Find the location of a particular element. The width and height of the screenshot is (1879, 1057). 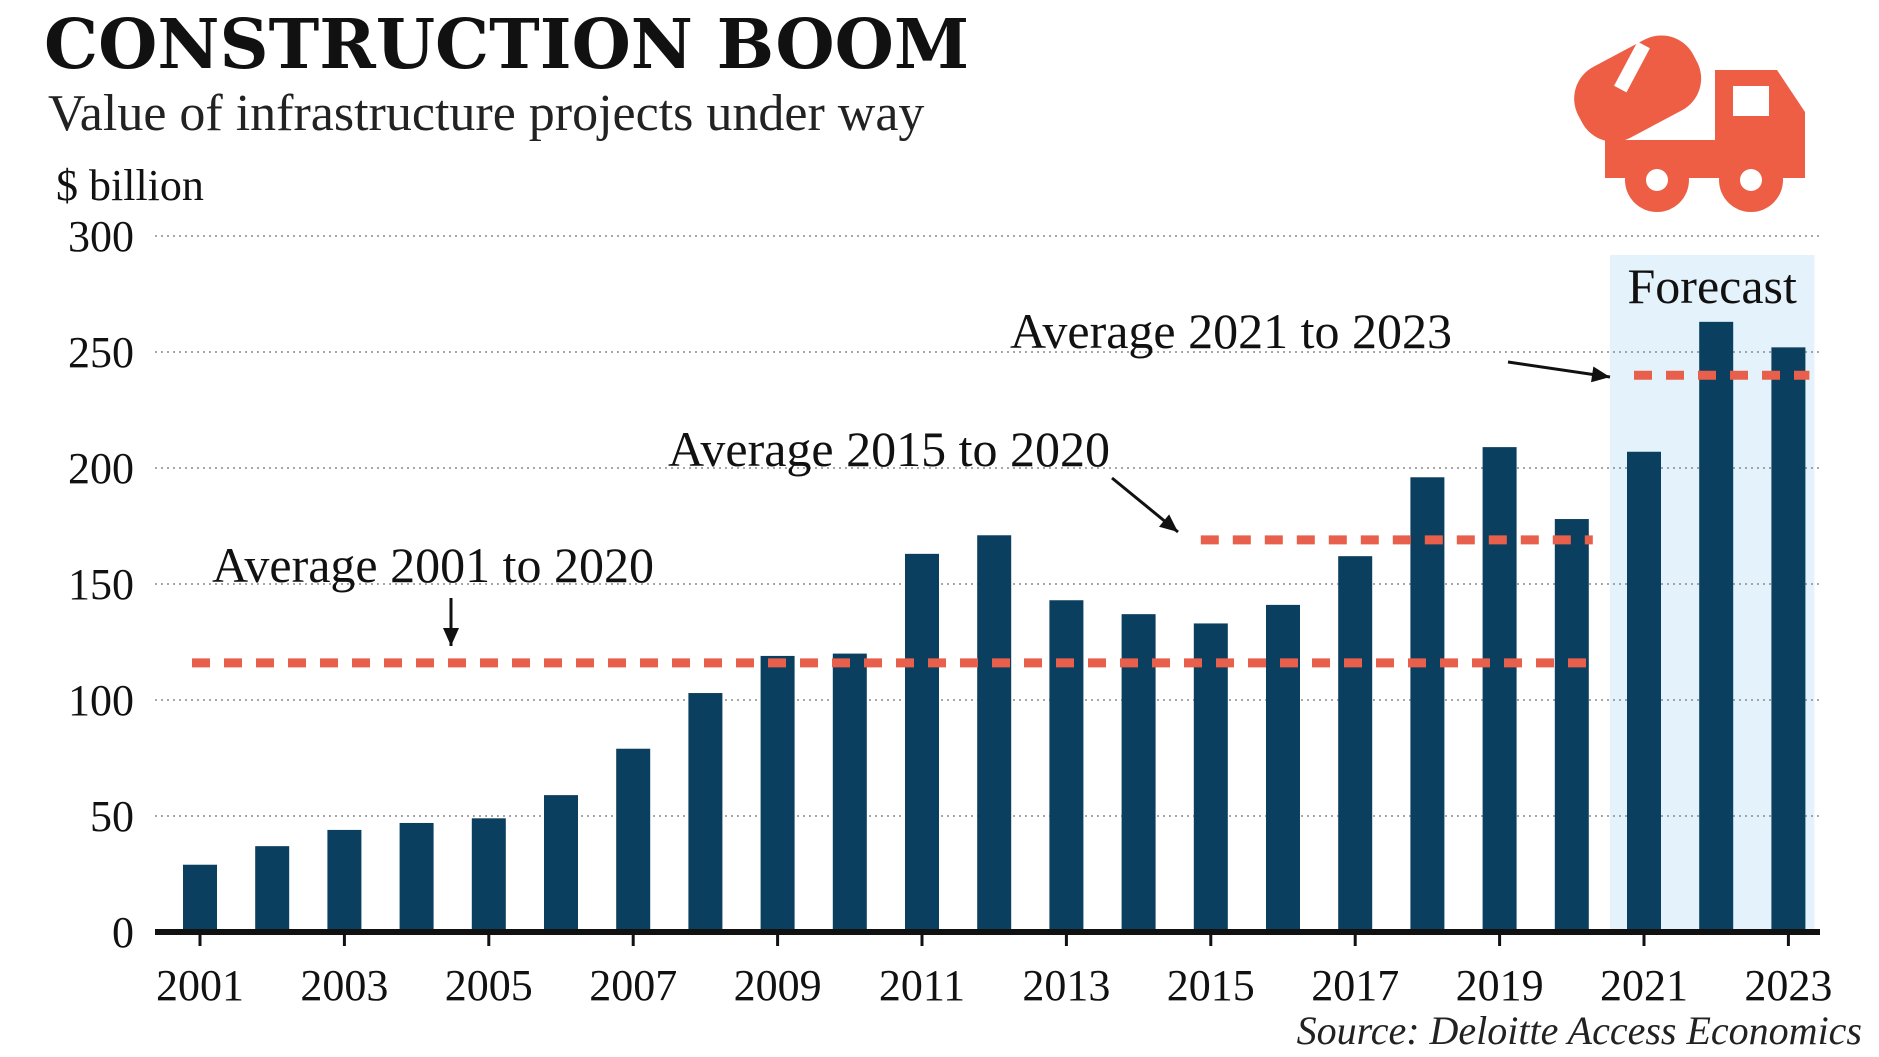

average-2021-2023-arrow is located at coordinates (1559, 371).